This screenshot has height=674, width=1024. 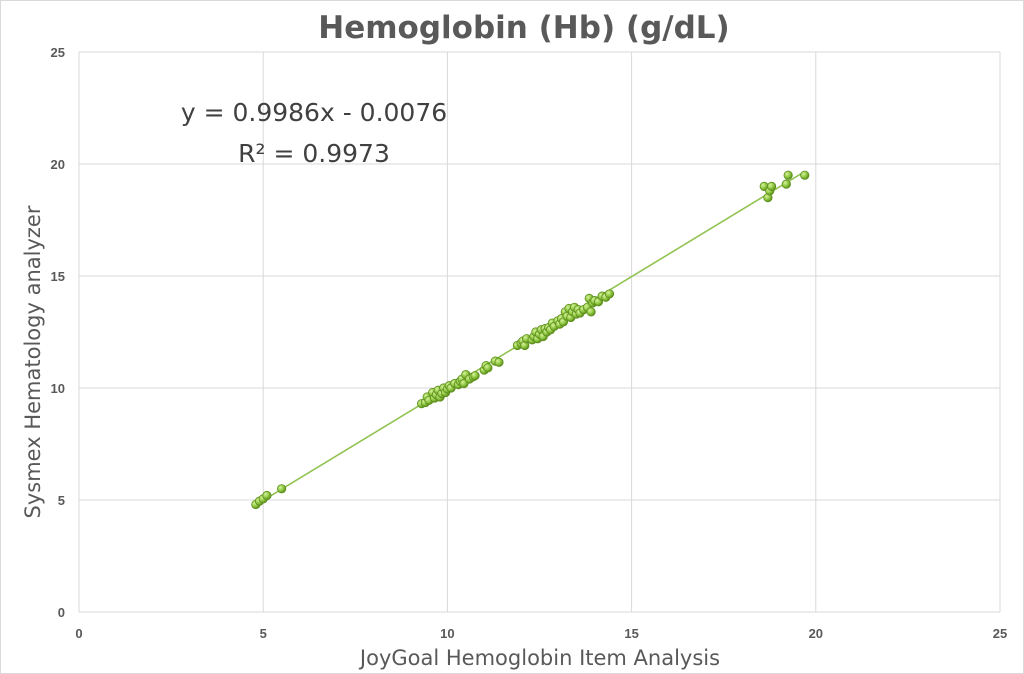 What do you see at coordinates (631, 633) in the screenshot?
I see `x-tick-label: 15` at bounding box center [631, 633].